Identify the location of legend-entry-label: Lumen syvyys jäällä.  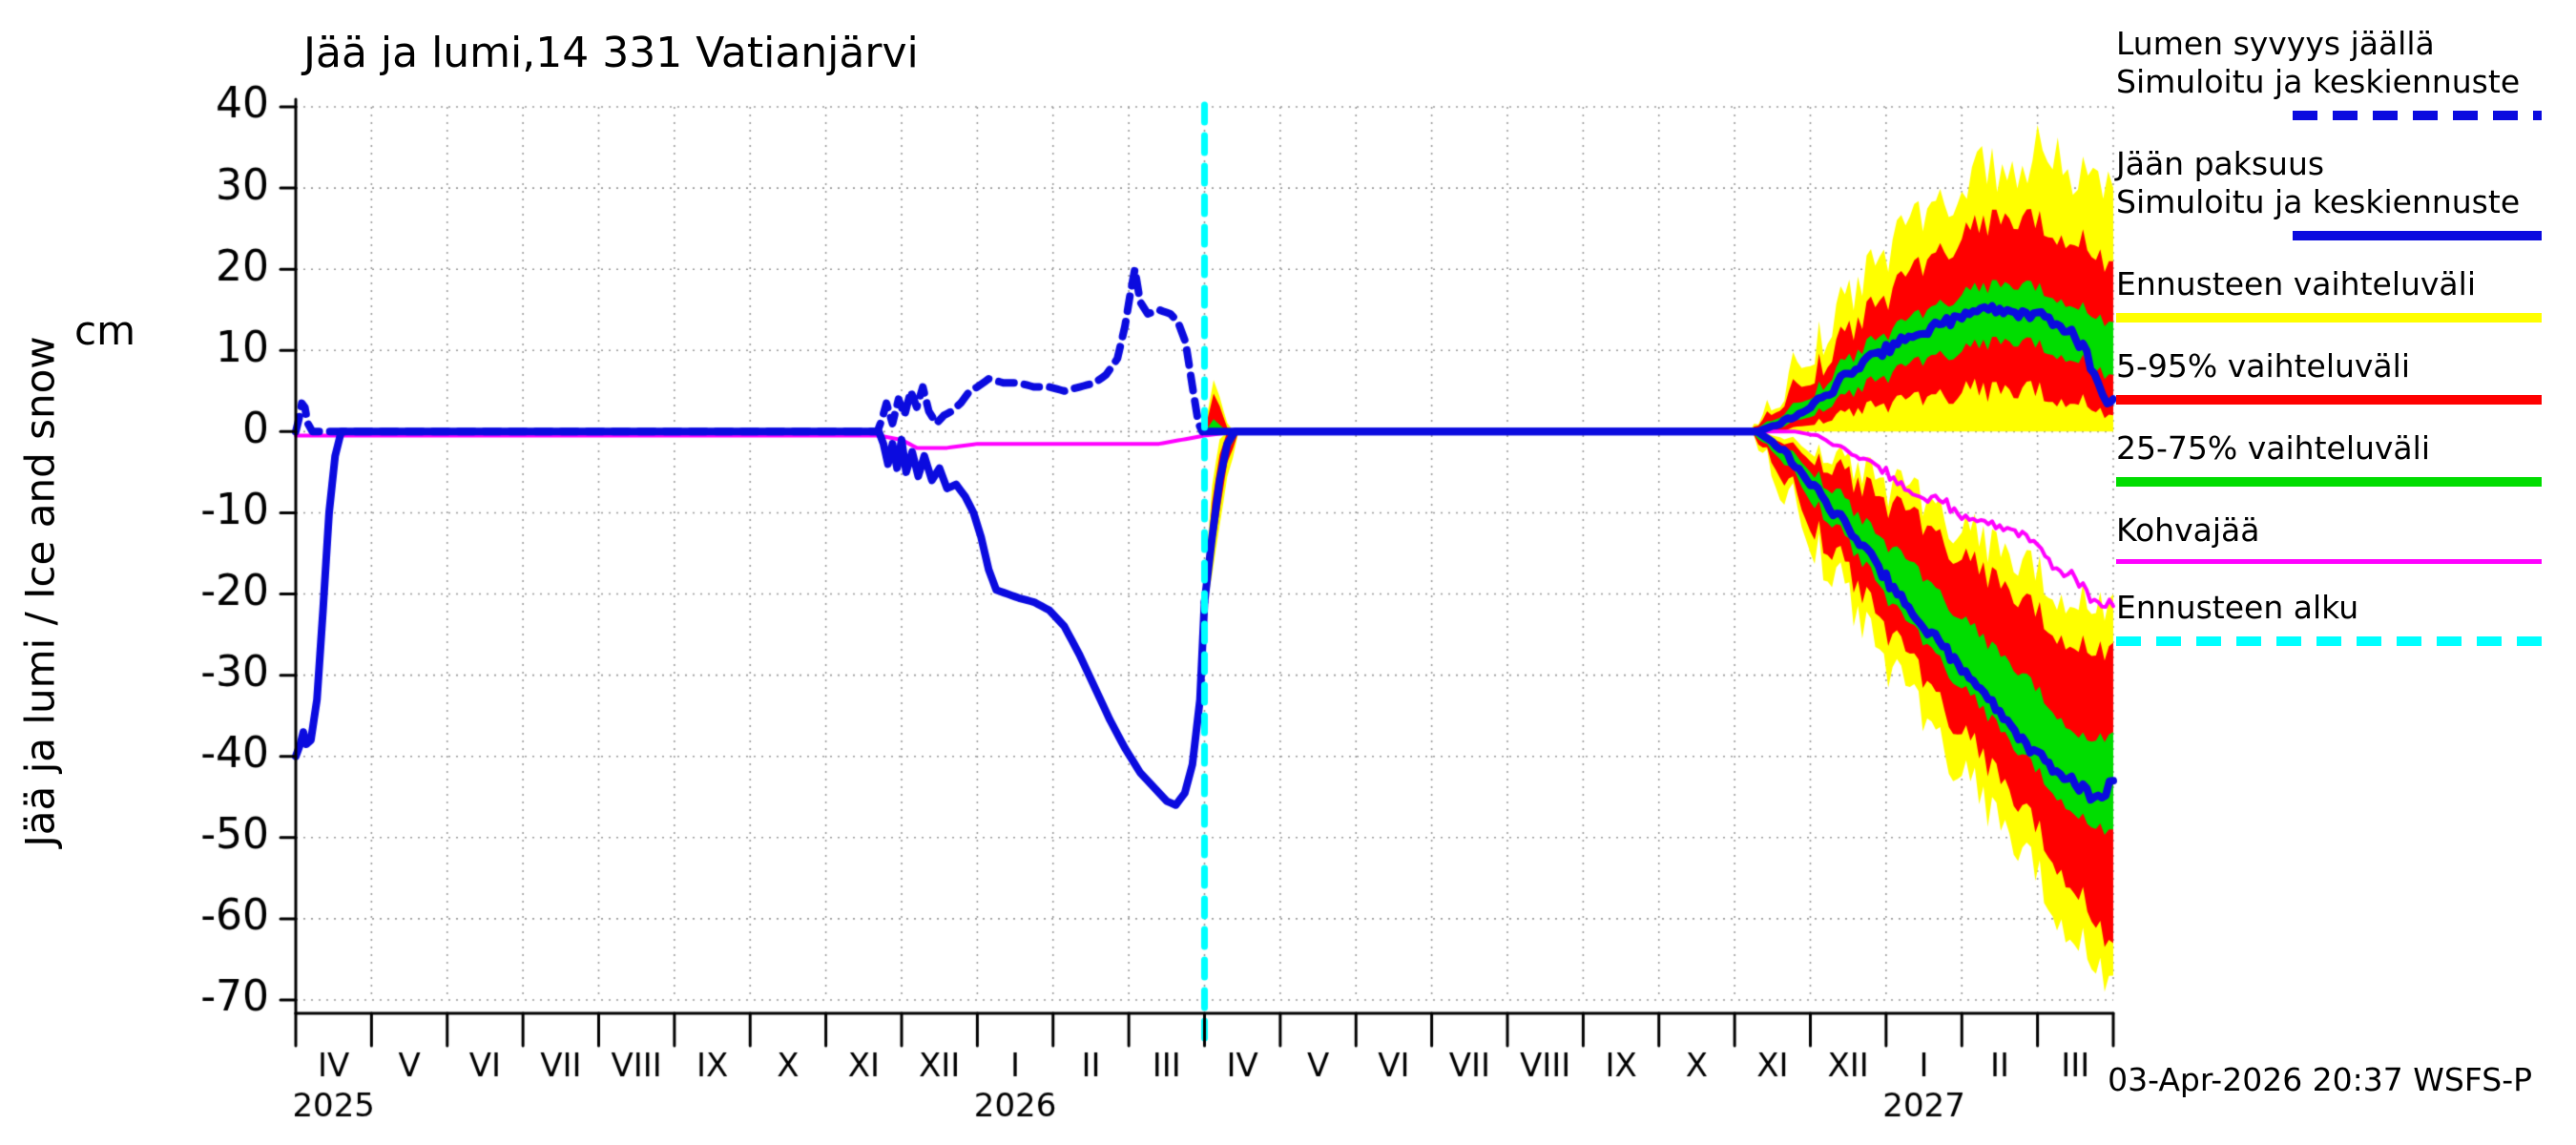
(2275, 43).